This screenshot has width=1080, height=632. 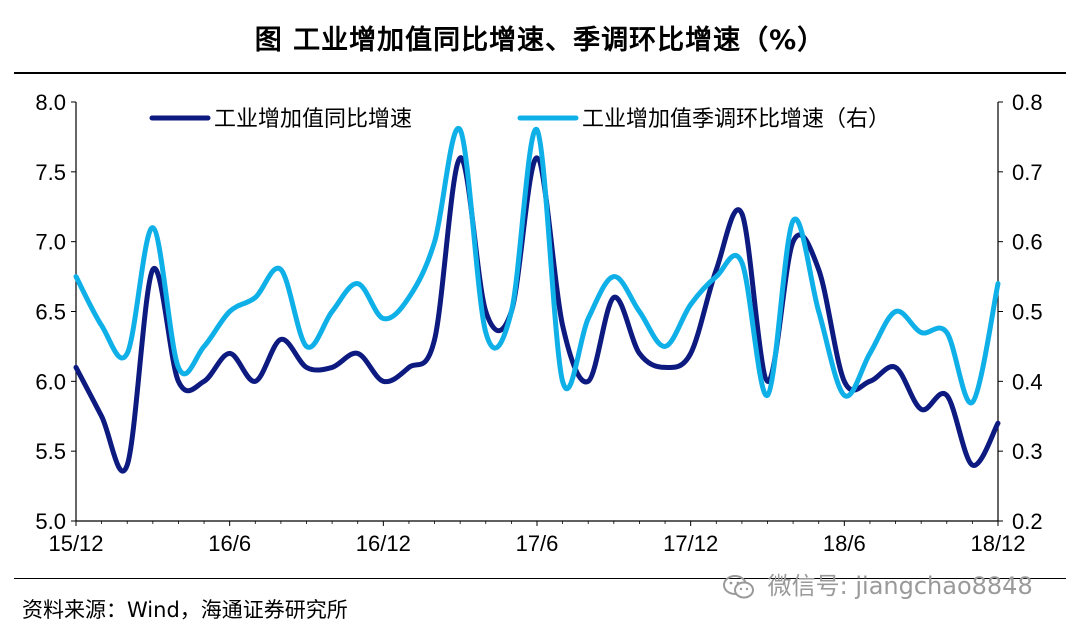 I want to click on y-tick-label-right: 0.3, so click(x=1027, y=451).